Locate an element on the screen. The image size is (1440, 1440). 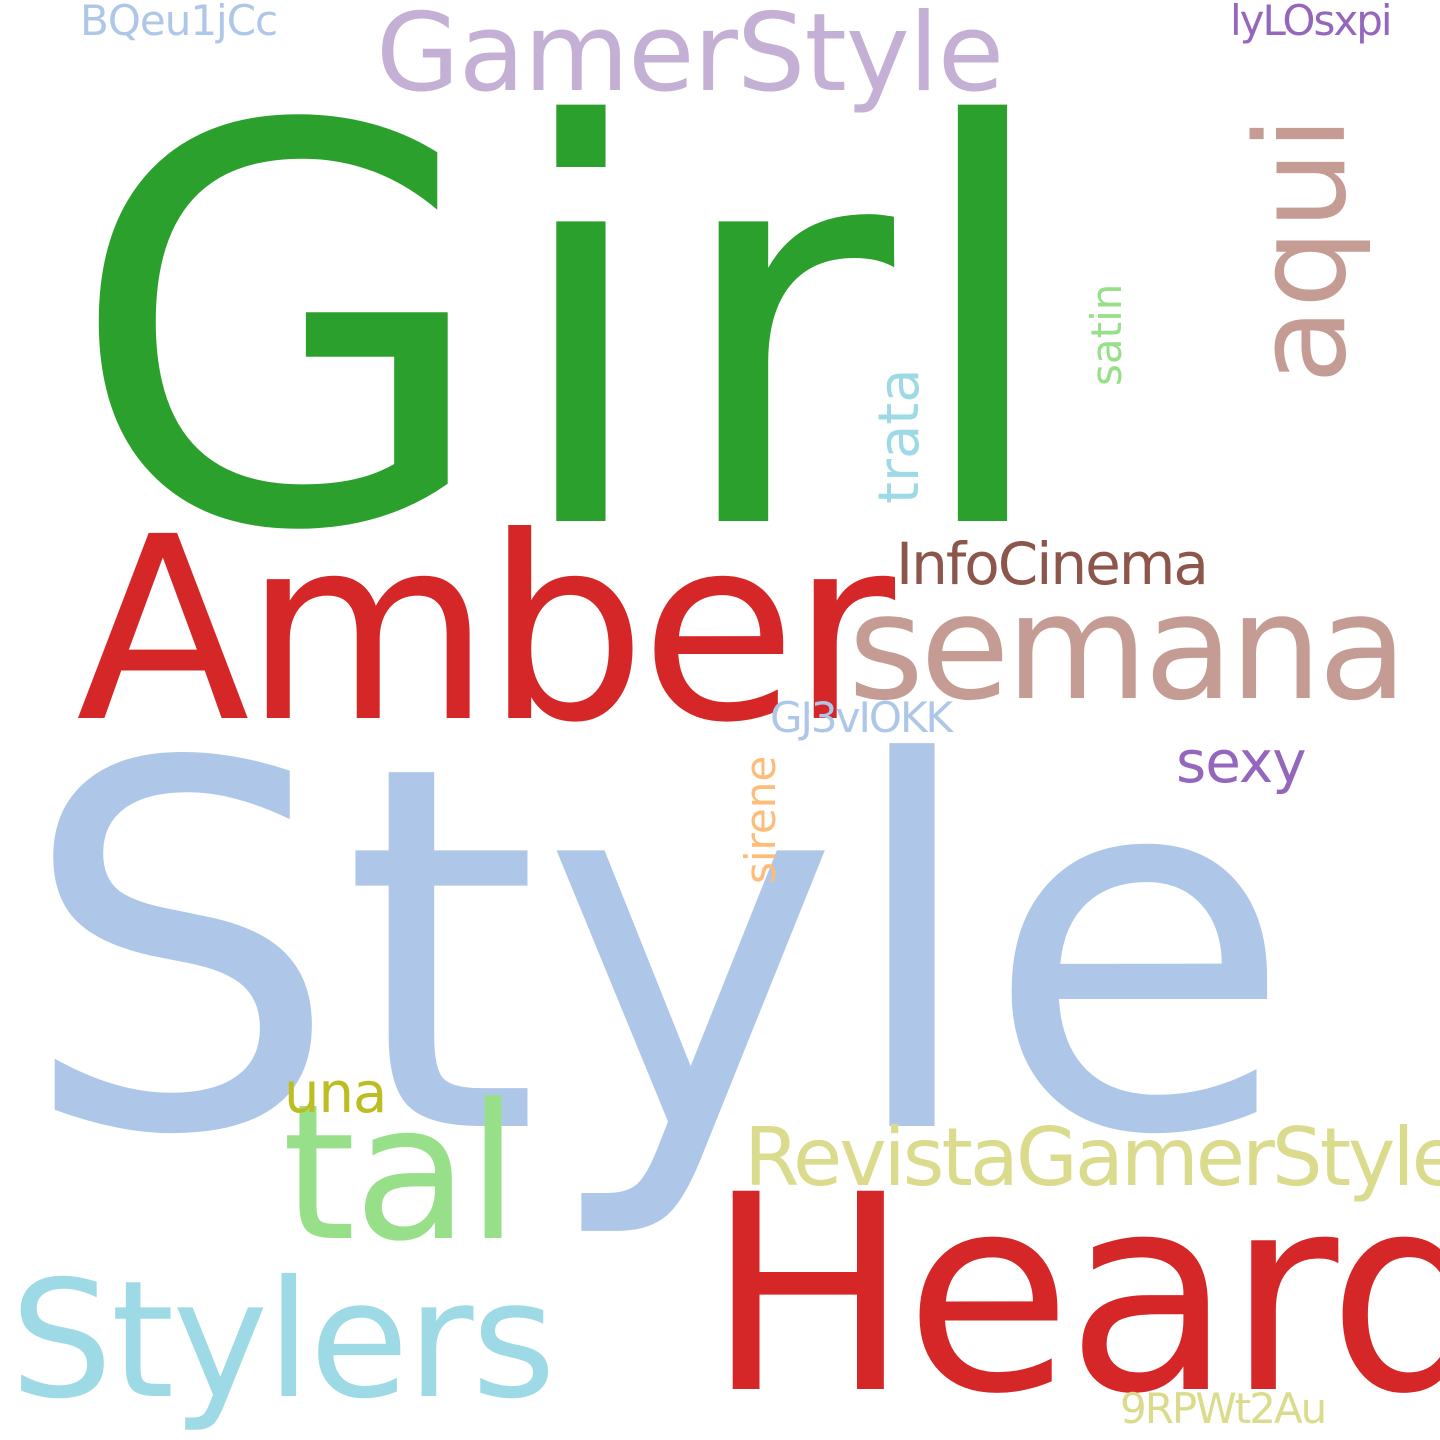
word-infocinema: InfoCinema is located at coordinates (1052, 564).